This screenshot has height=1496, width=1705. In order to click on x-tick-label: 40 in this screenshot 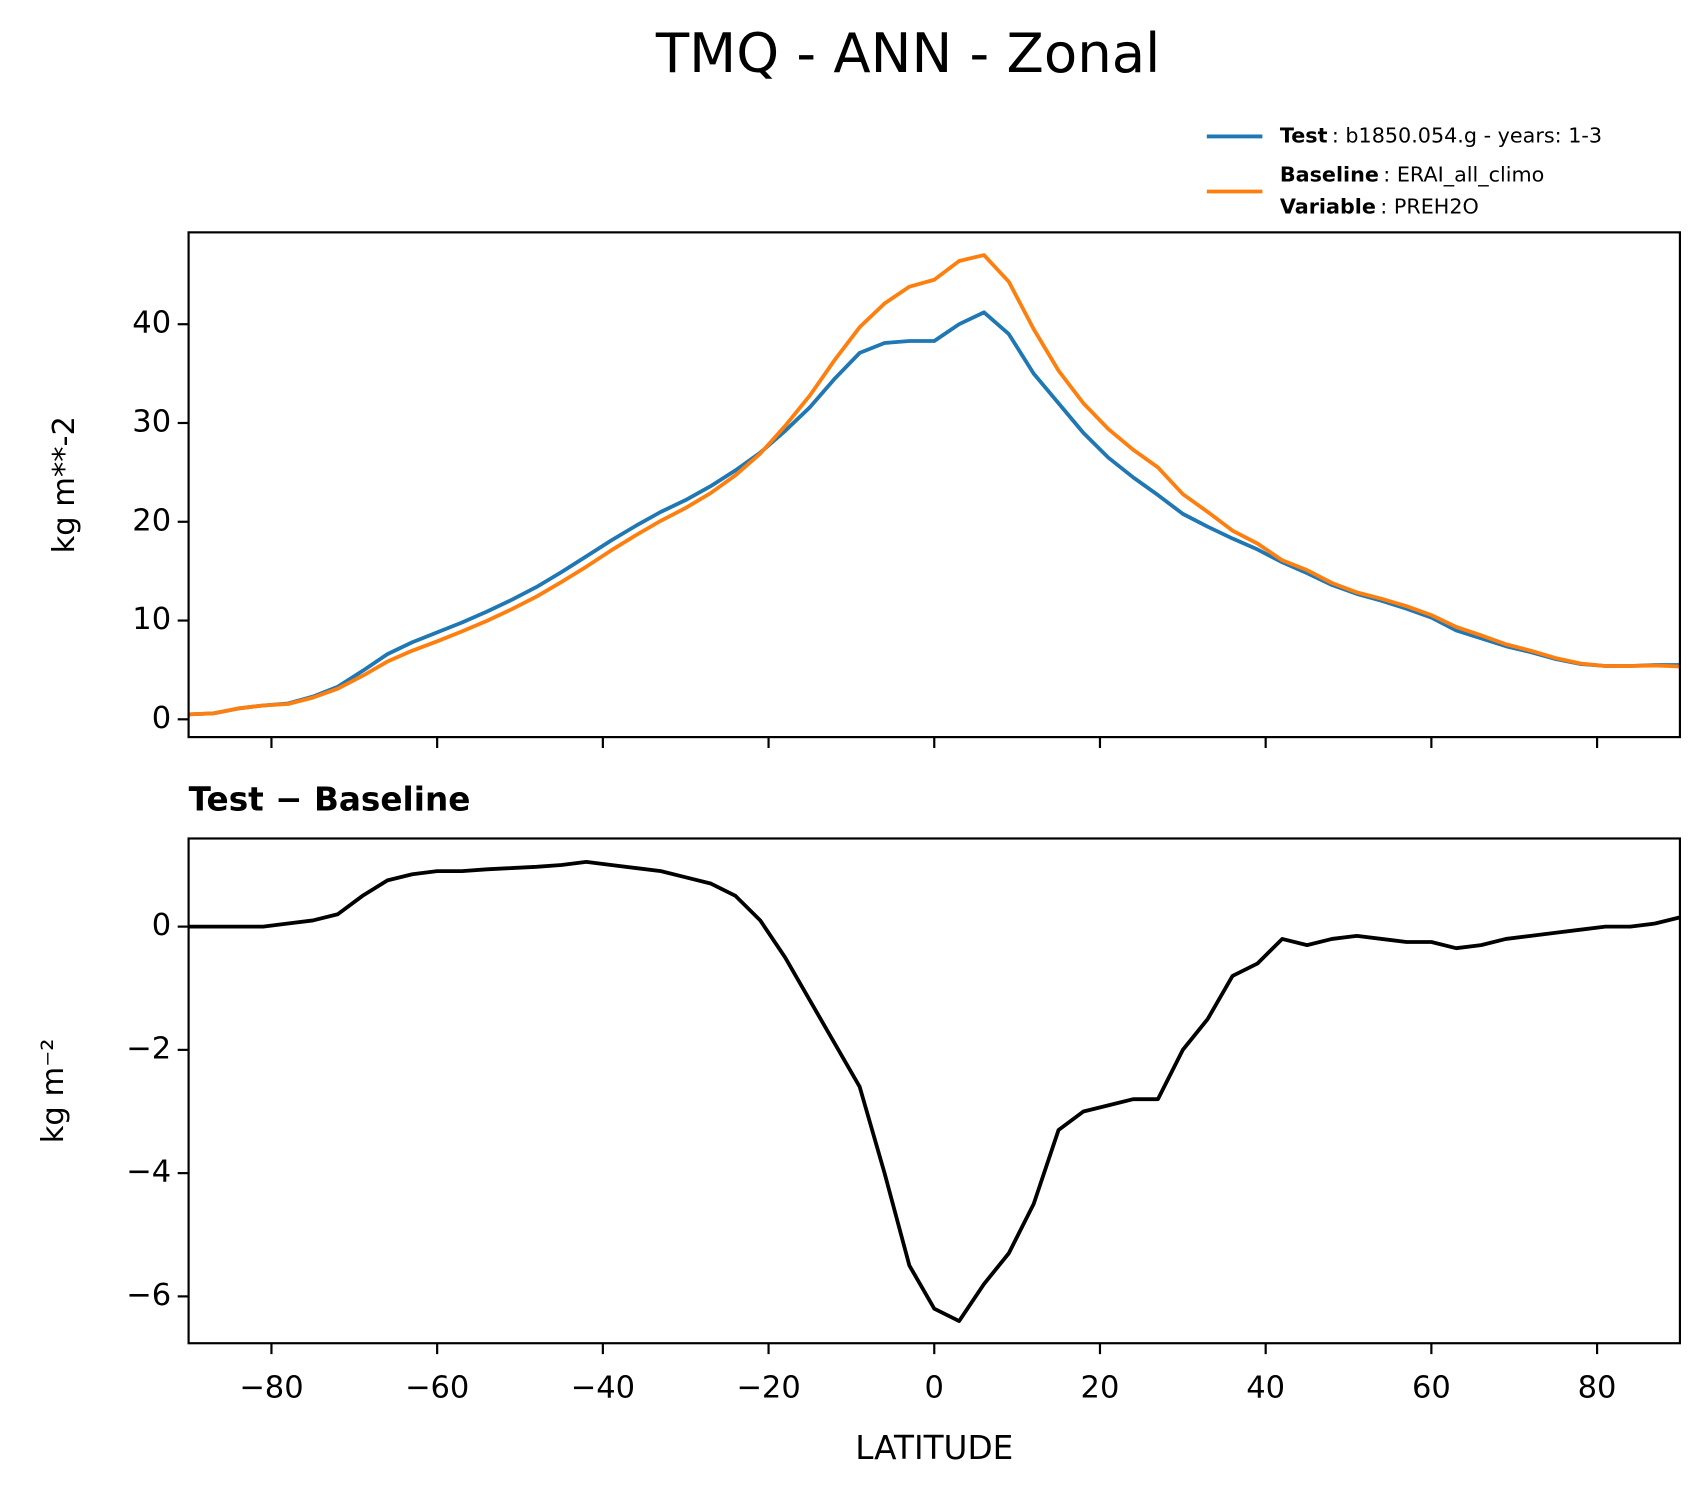, I will do `click(1265, 1388)`.